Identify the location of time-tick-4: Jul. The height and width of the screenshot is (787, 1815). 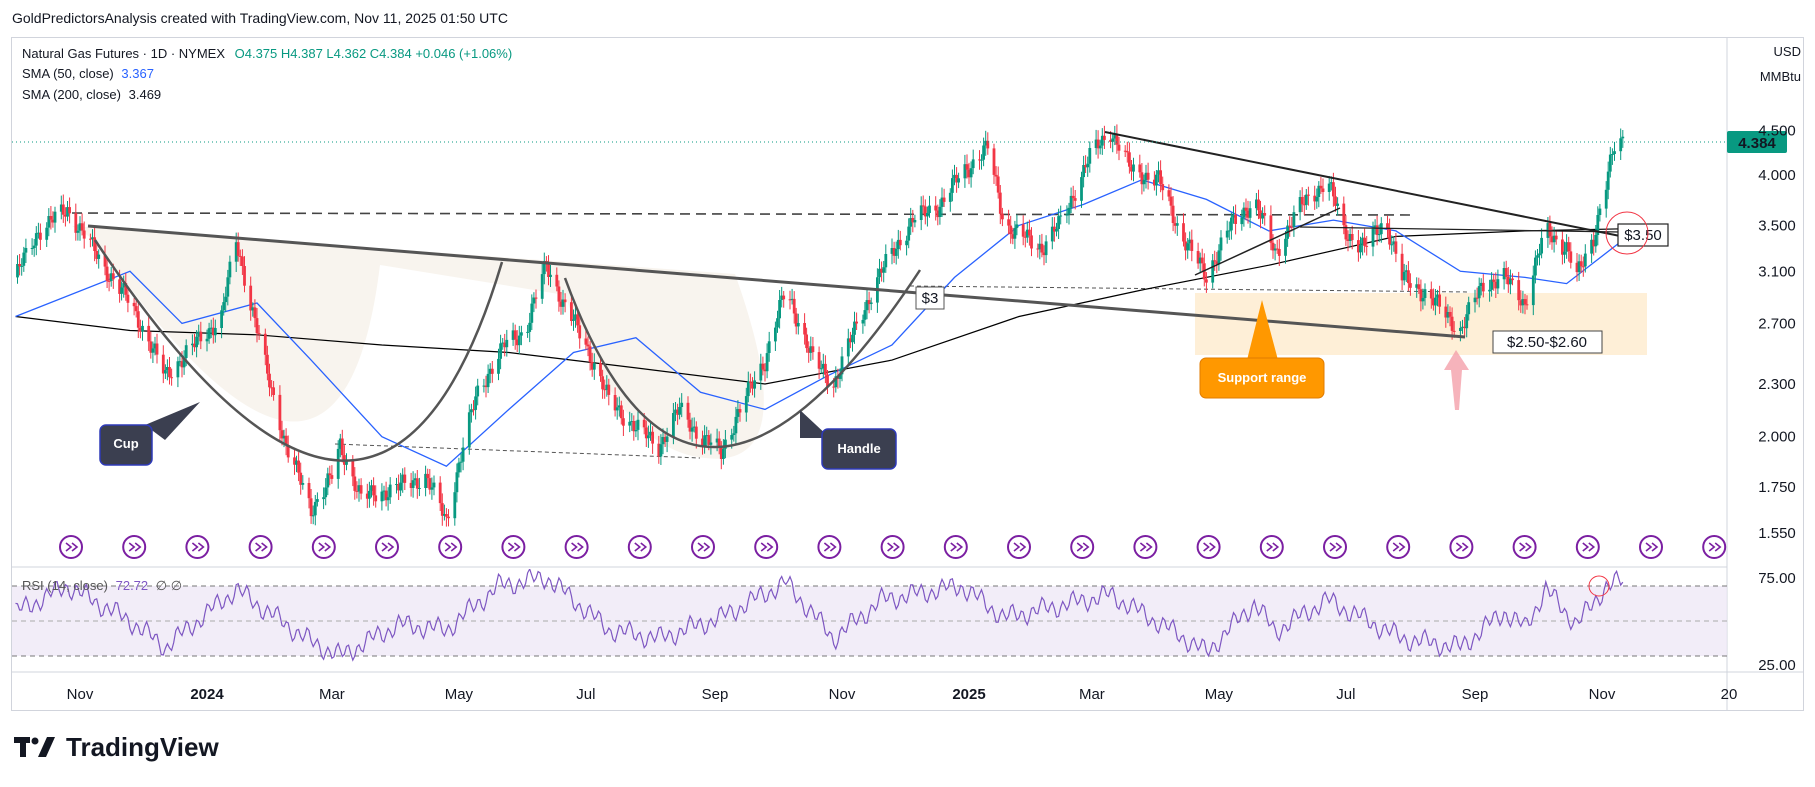
(585, 694).